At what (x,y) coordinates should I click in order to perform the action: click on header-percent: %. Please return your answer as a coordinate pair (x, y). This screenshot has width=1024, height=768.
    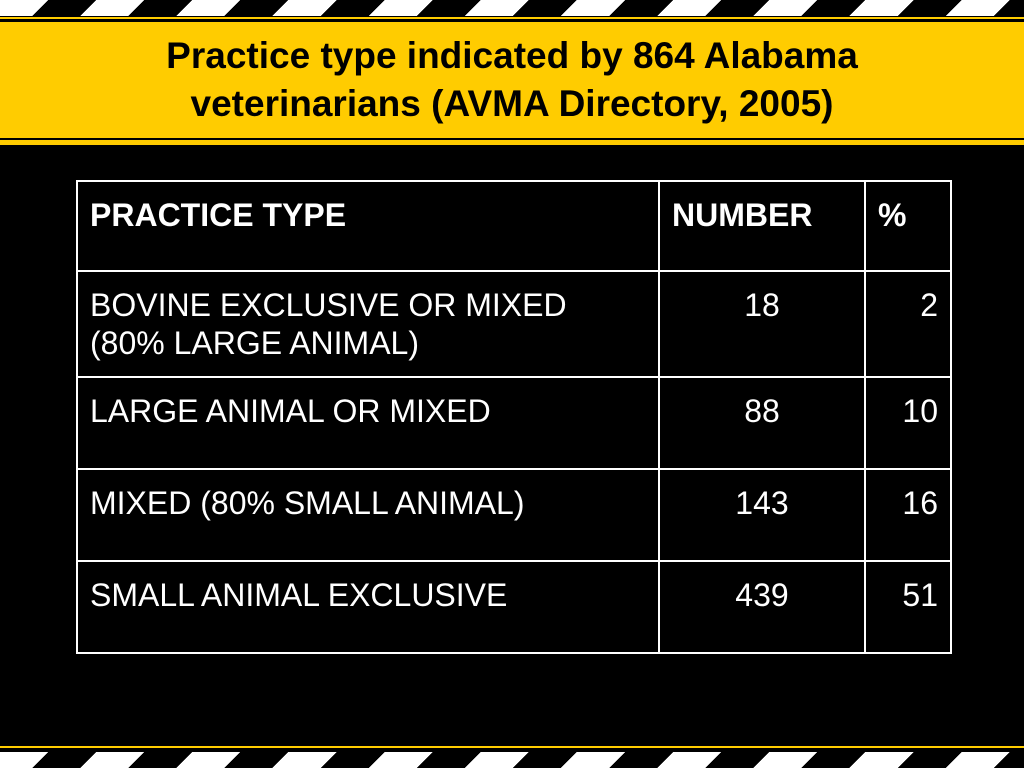
    Looking at the image, I should click on (908, 226).